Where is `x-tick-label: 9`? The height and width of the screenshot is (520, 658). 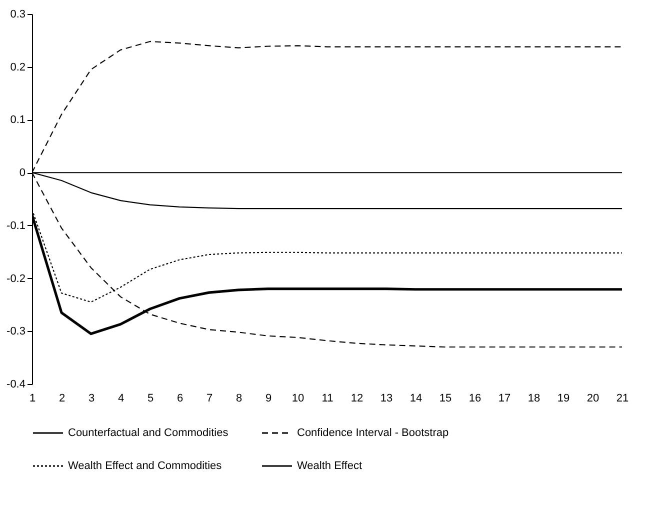
x-tick-label: 9 is located at coordinates (268, 398).